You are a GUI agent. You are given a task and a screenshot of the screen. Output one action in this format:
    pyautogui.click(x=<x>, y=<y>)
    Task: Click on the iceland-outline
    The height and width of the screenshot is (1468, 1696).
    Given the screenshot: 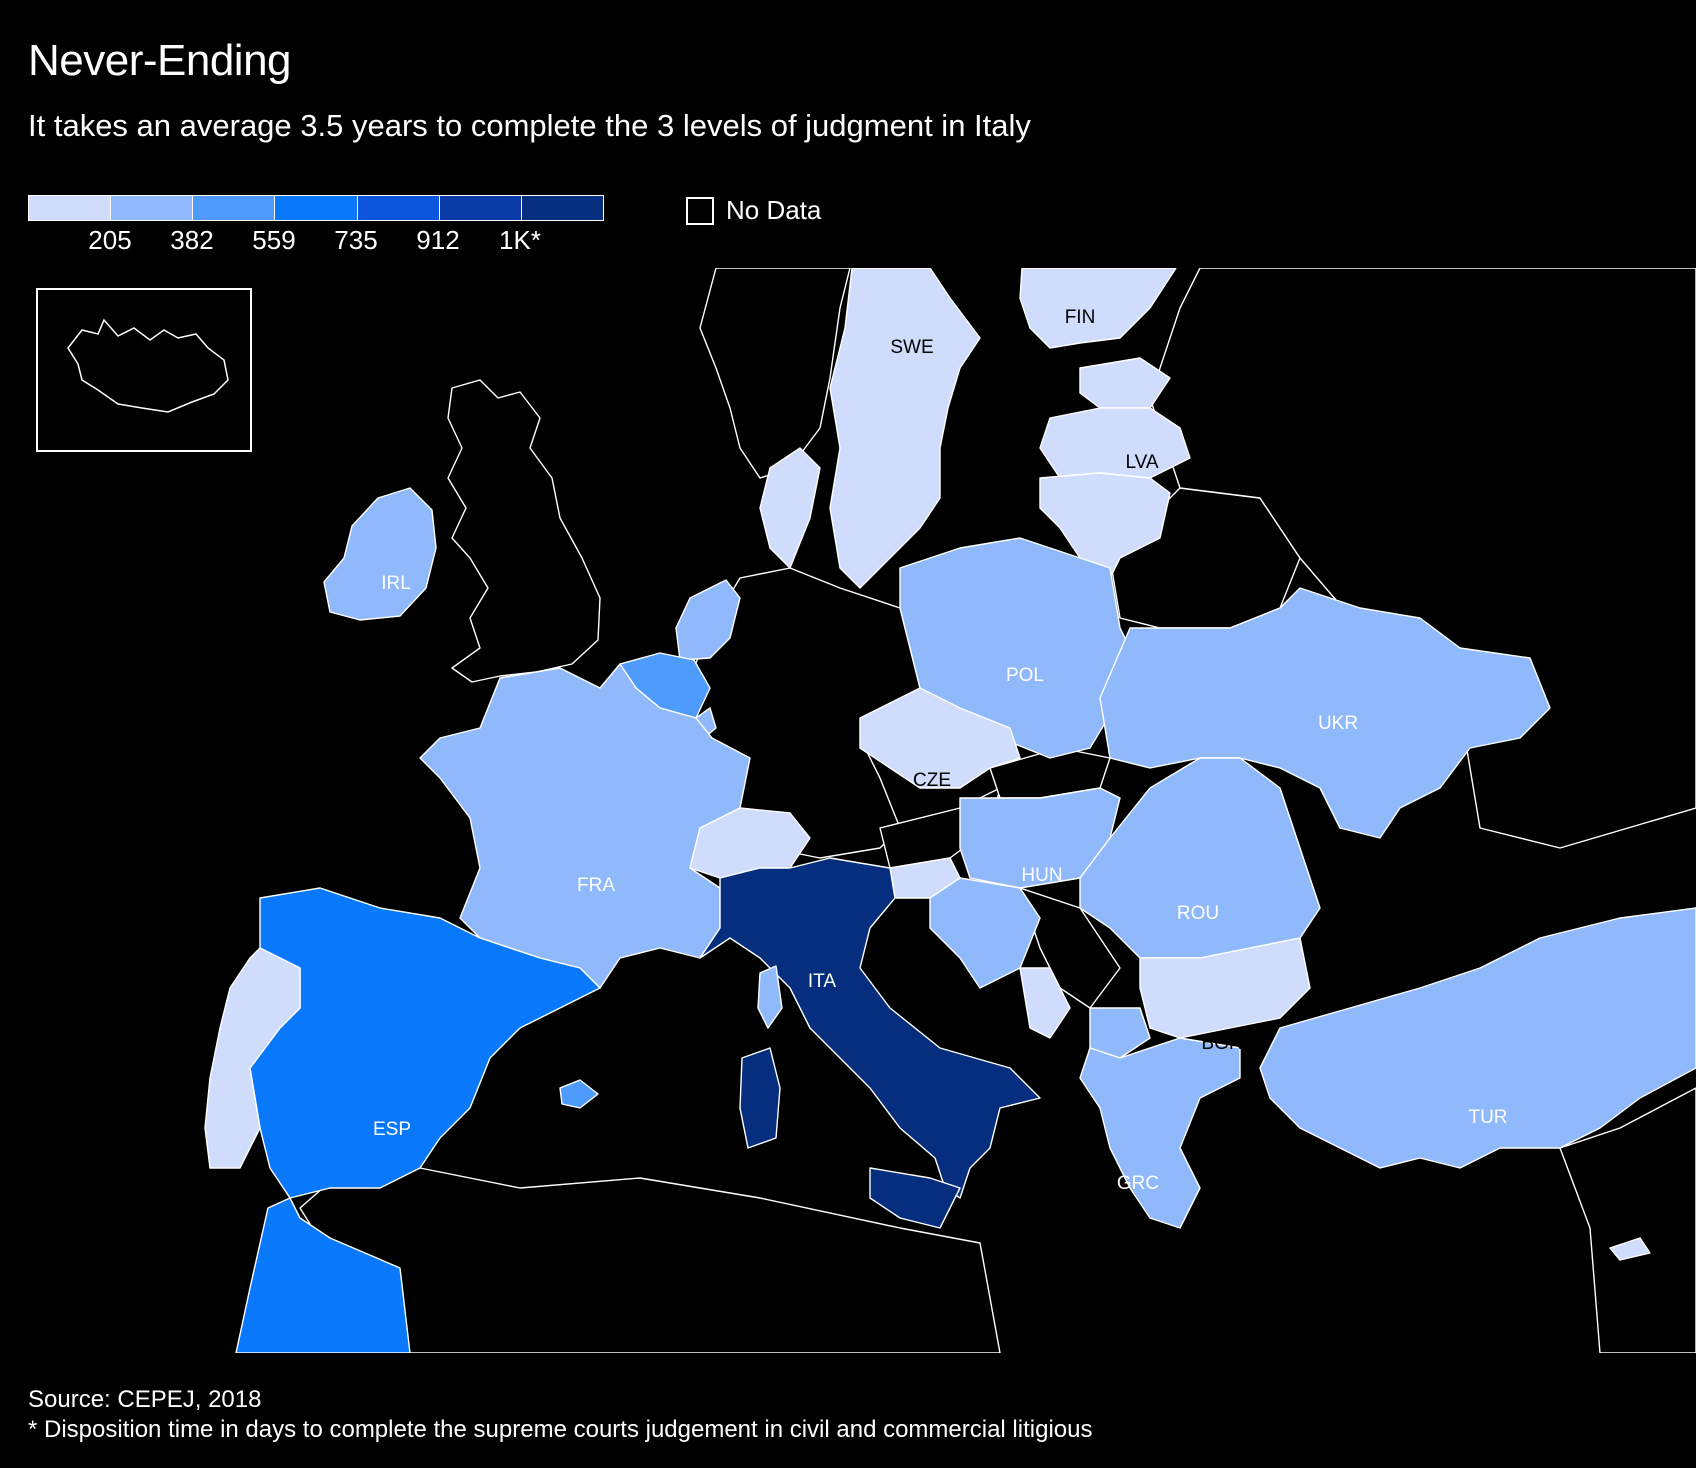 What is the action you would take?
    pyautogui.click(x=148, y=365)
    